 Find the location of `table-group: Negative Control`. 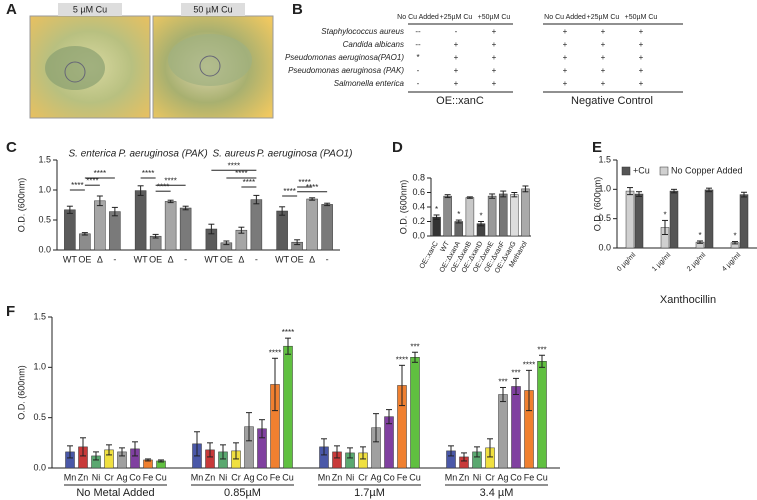

table-group: Negative Control is located at coordinates (612, 101).